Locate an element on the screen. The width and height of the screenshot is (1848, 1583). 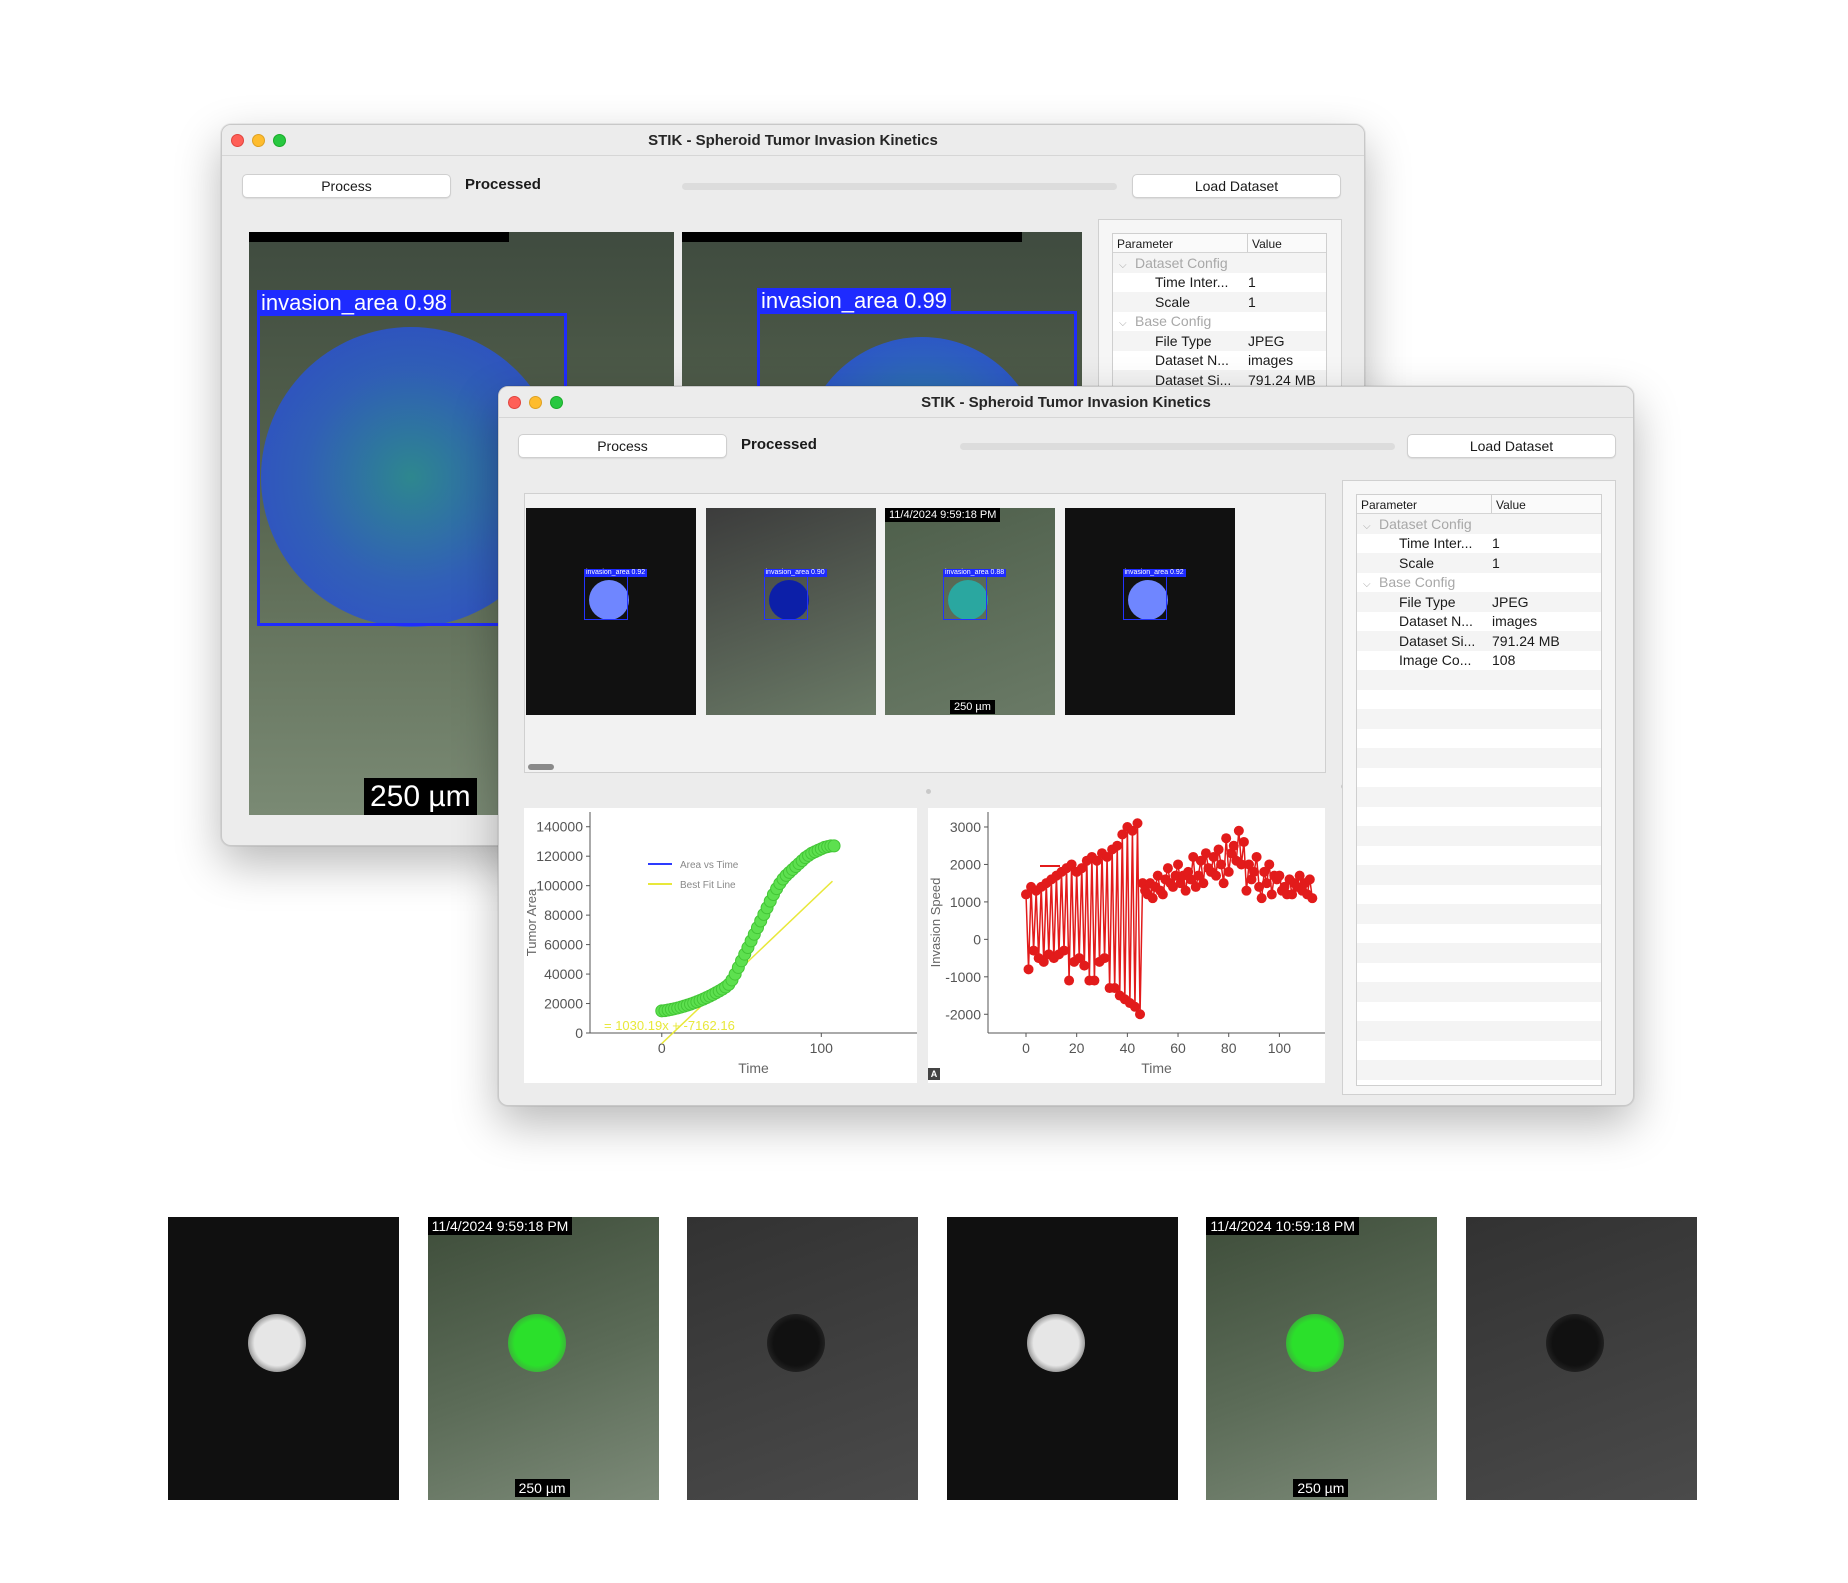
timestamp-label: 11/4/2024 10:59:18 PM is located at coordinates (1282, 1226).